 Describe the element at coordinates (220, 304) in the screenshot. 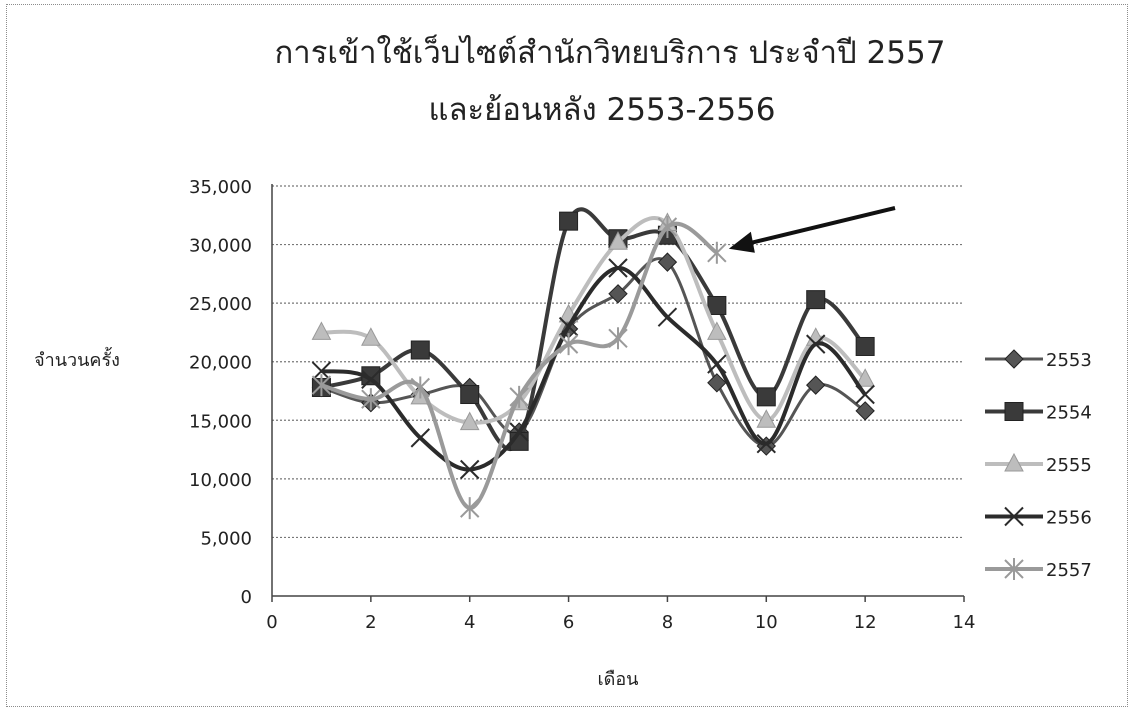

I see `y-tick-label: 25,000` at that location.